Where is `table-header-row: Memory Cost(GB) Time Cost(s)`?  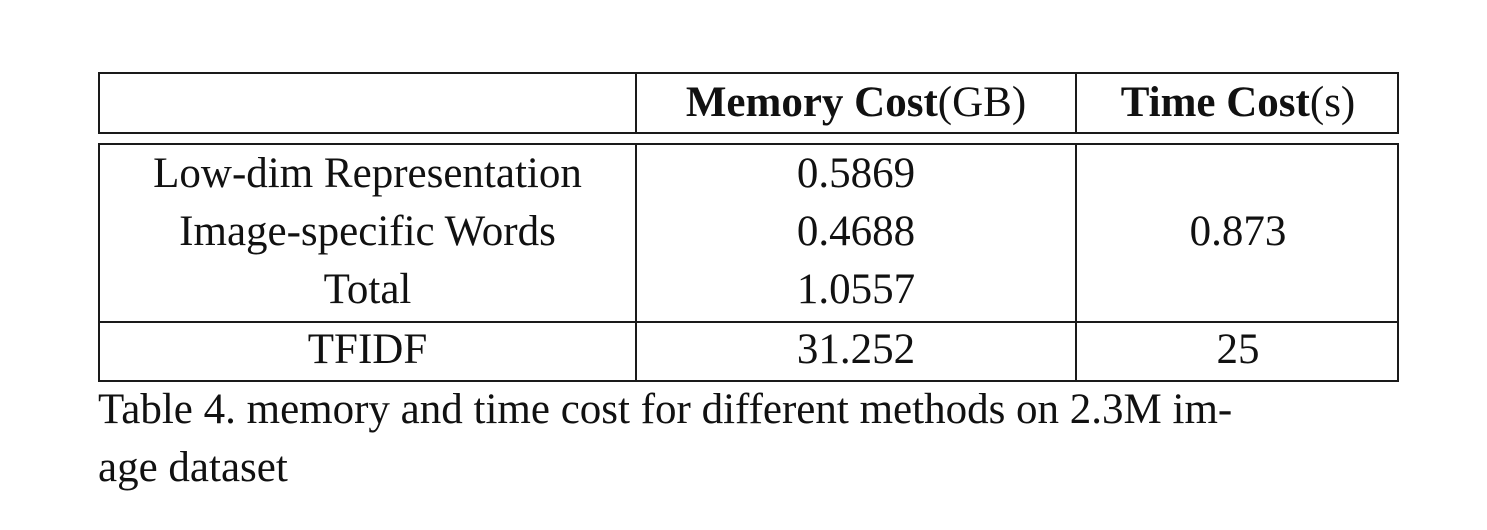
table-header-row: Memory Cost(GB) Time Cost(s) is located at coordinates (748, 103).